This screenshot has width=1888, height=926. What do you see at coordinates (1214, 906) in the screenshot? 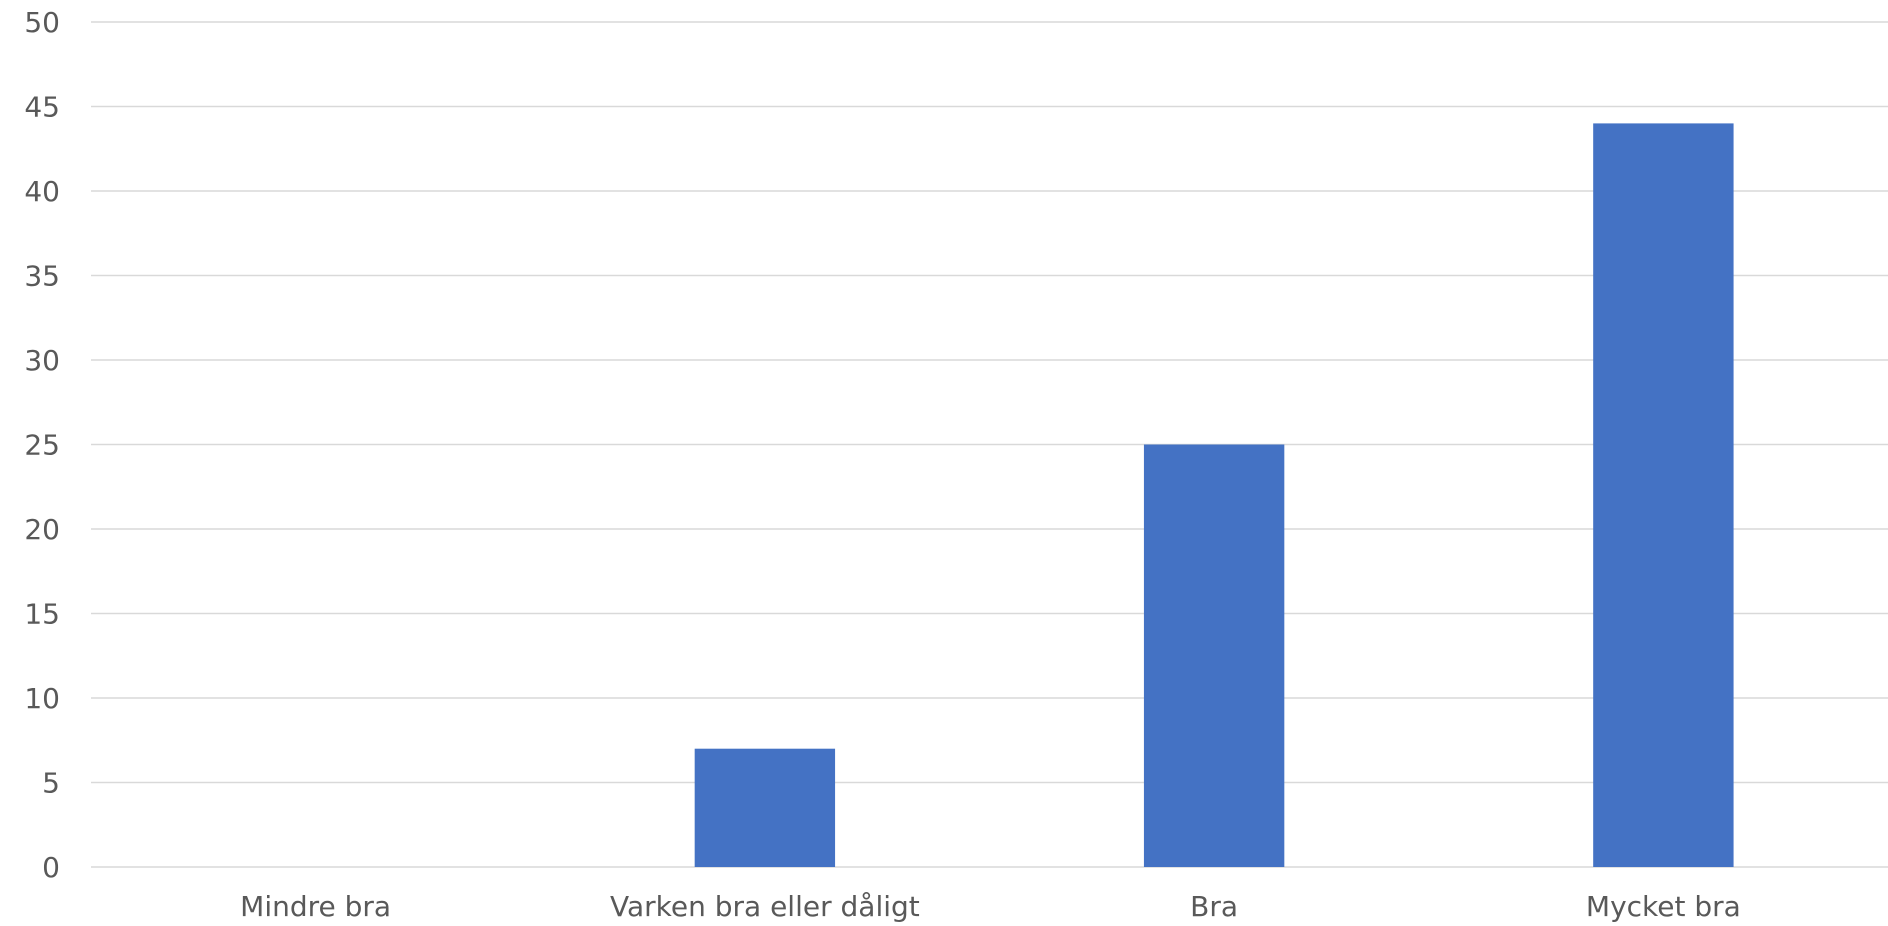
I see `x-category-label: Bra` at bounding box center [1214, 906].